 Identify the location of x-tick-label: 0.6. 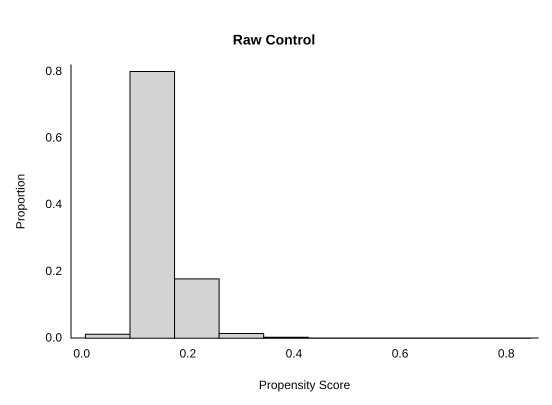
(400, 353).